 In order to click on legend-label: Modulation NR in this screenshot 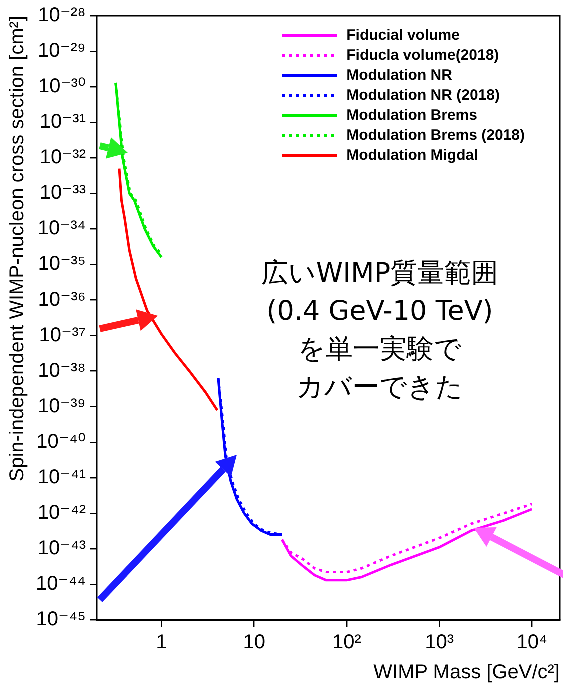, I will do `click(399, 76)`.